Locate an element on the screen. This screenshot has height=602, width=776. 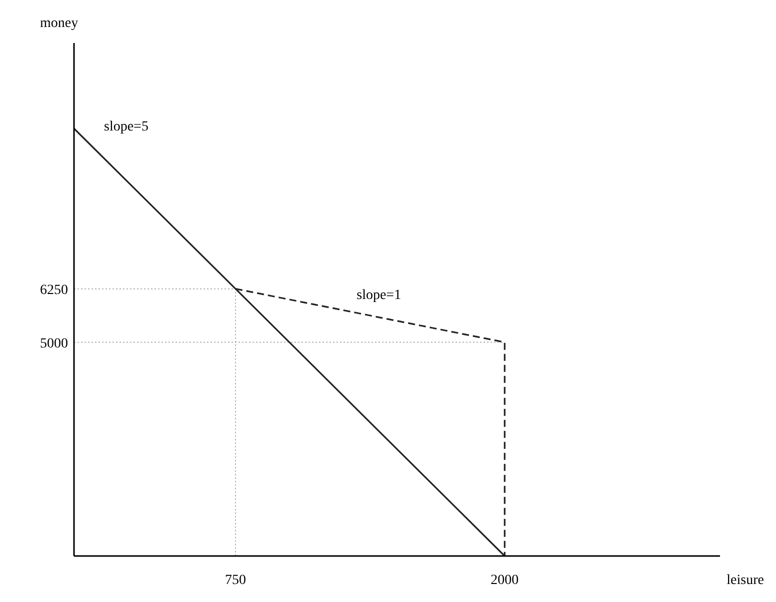
y-tick-label: 5000 is located at coordinates (54, 344).